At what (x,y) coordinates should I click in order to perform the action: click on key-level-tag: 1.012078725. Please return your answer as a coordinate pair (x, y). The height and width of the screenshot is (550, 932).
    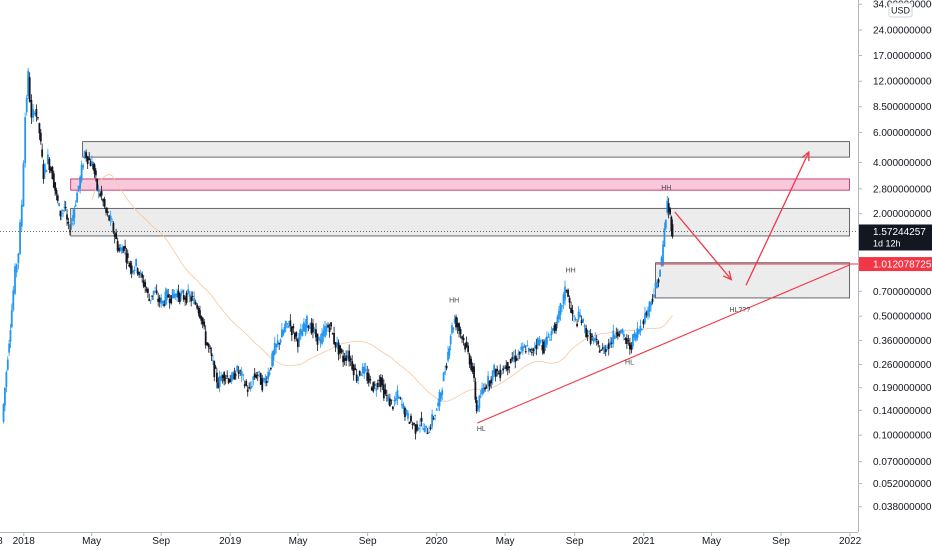
    Looking at the image, I should click on (895, 264).